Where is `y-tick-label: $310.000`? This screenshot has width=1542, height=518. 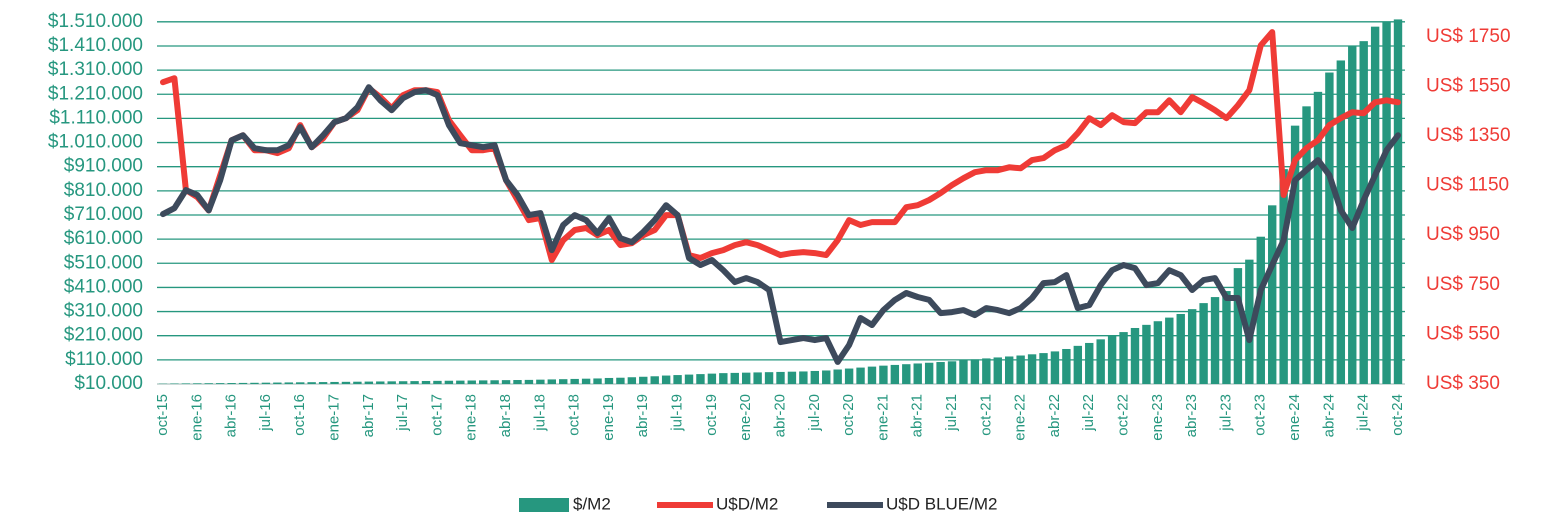 y-tick-label: $310.000 is located at coordinates (103, 311).